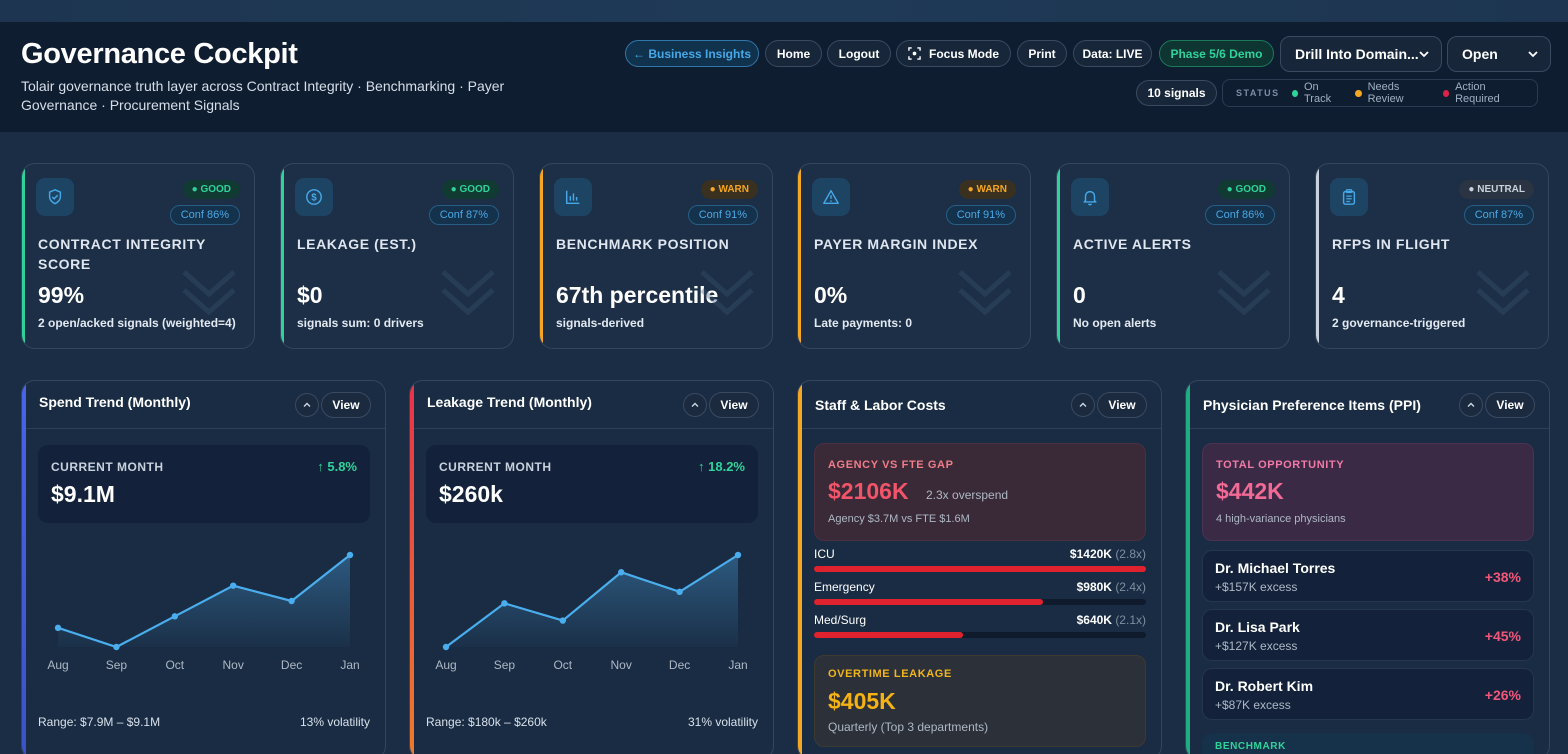  What do you see at coordinates (1275, 568) in the screenshot?
I see `physician-name: Dr. Michael Torres` at bounding box center [1275, 568].